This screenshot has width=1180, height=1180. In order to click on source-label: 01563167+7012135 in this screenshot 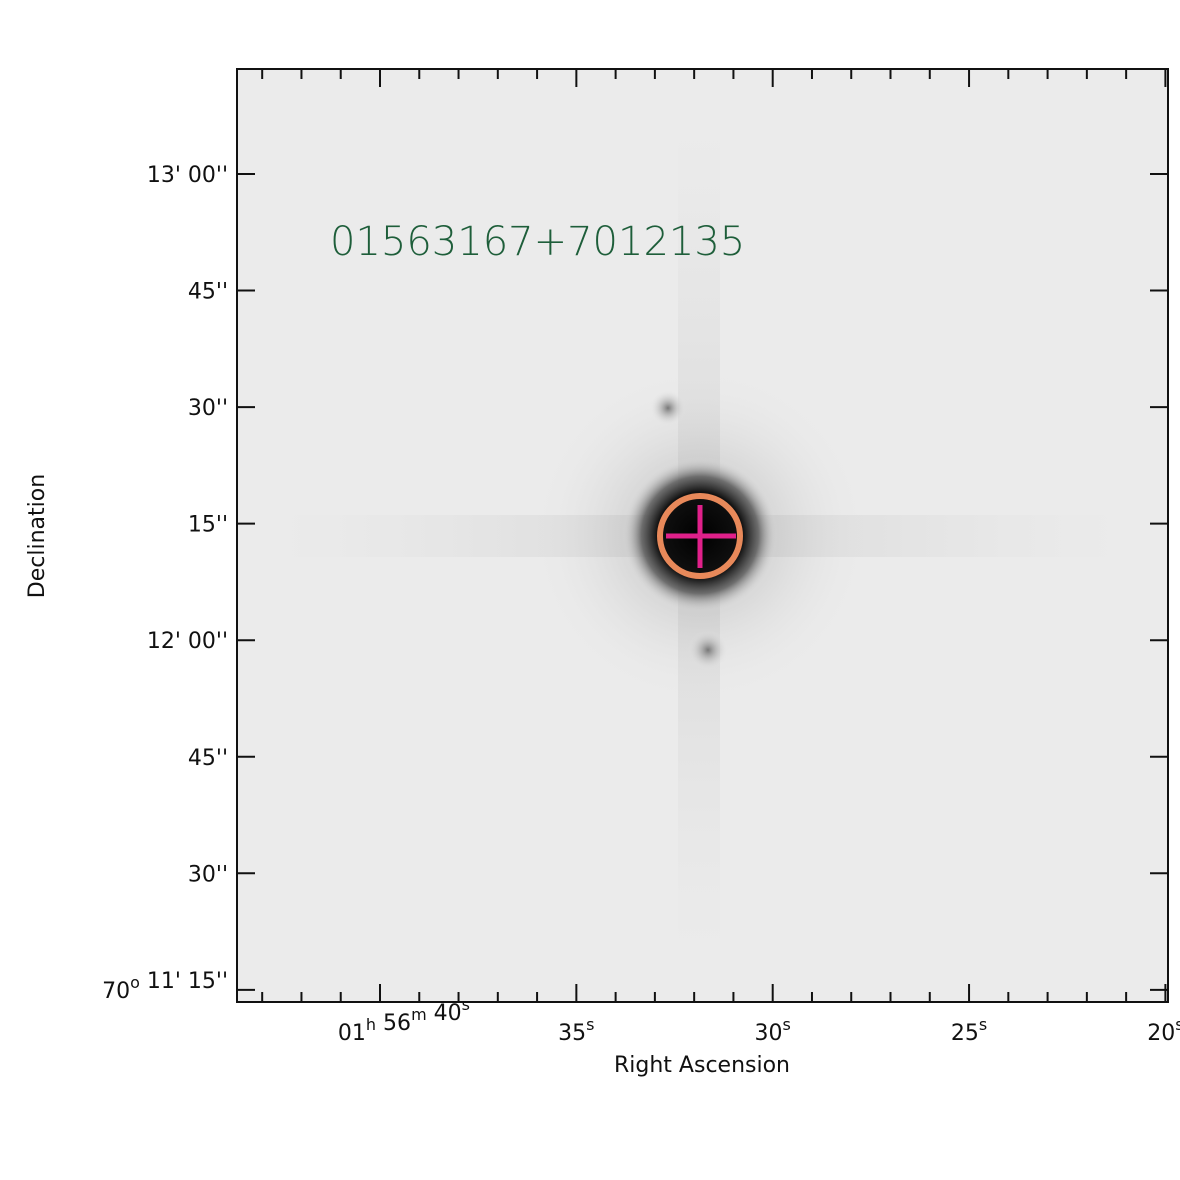, I will do `click(537, 242)`.